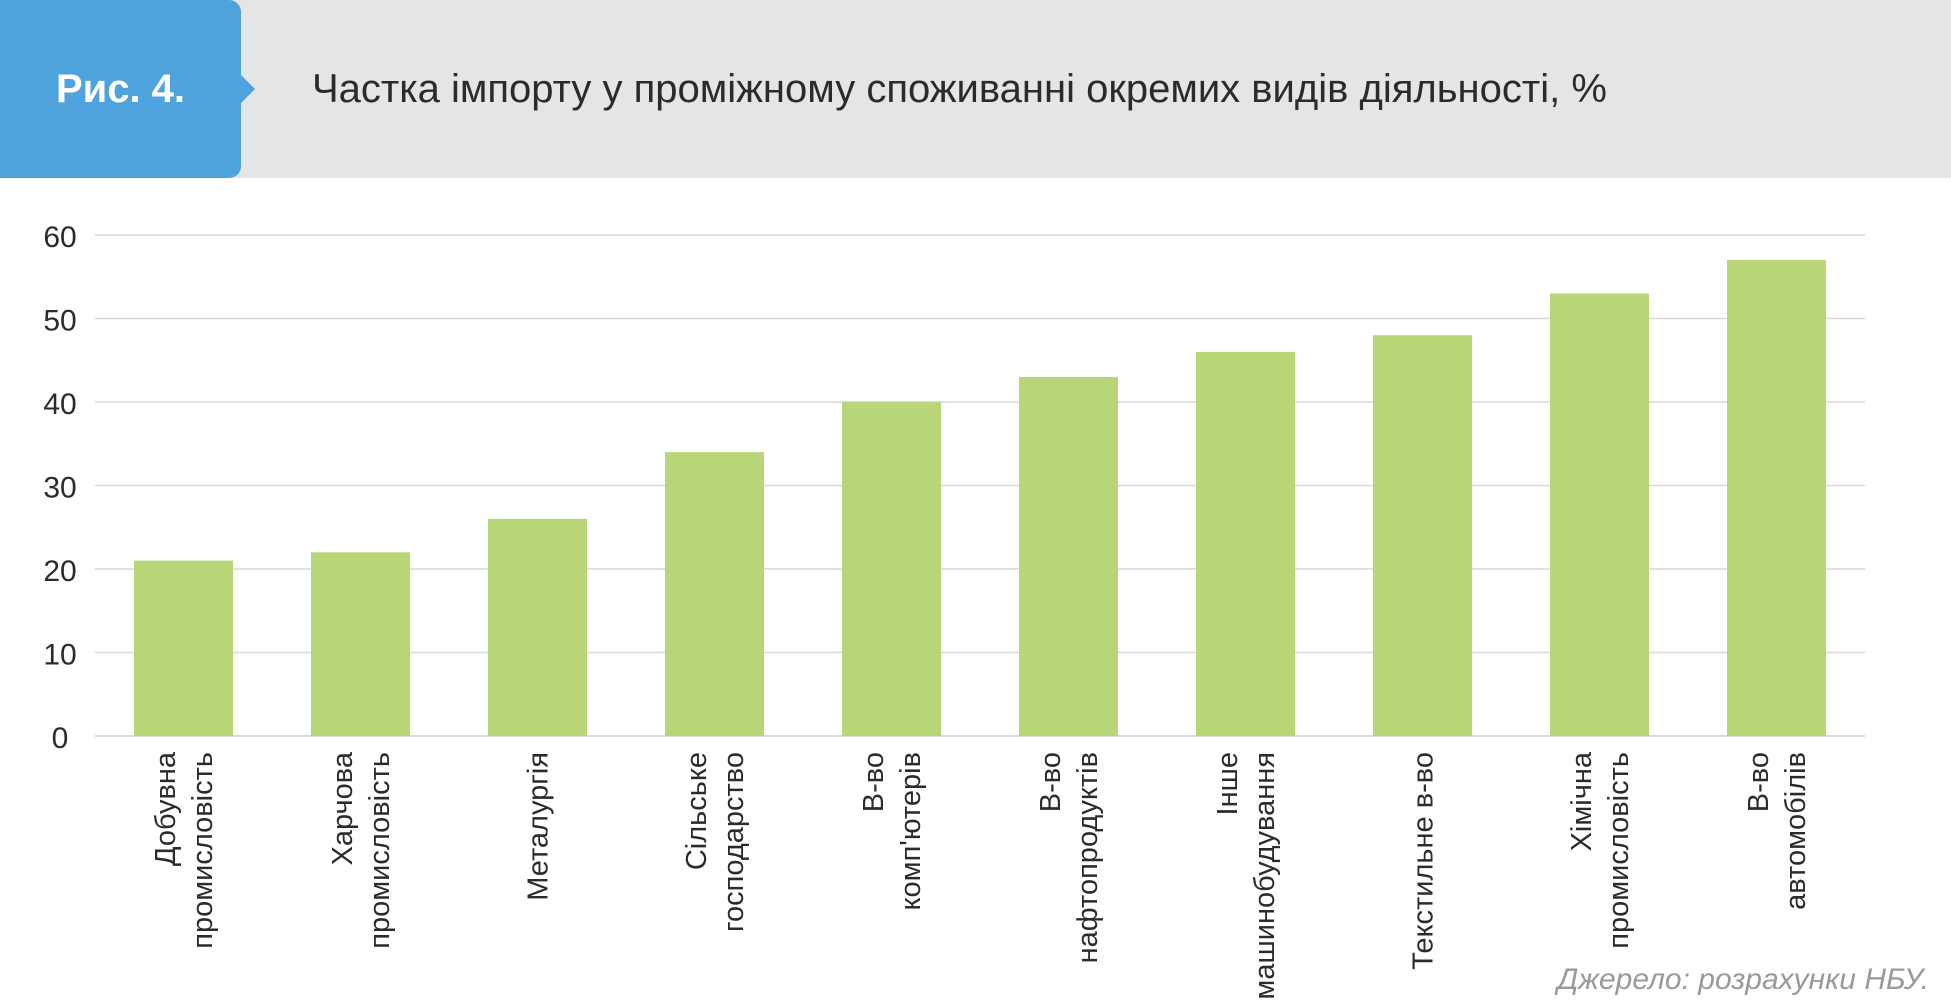 This screenshot has width=1951, height=1005. I want to click on y-tick-label: 40, so click(59, 404).